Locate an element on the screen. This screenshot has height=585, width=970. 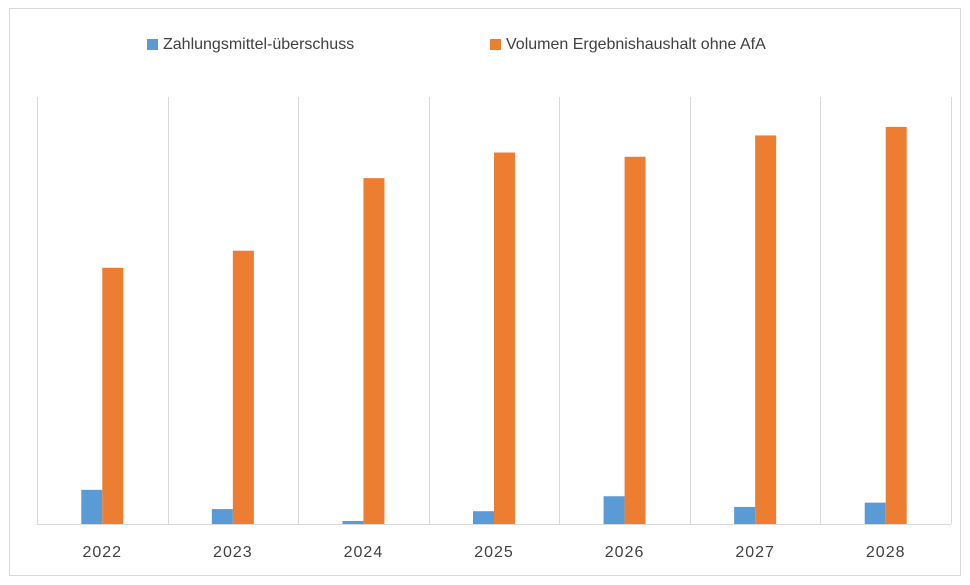
legend-label: Zahlungsmittel-überschuss is located at coordinates (258, 44).